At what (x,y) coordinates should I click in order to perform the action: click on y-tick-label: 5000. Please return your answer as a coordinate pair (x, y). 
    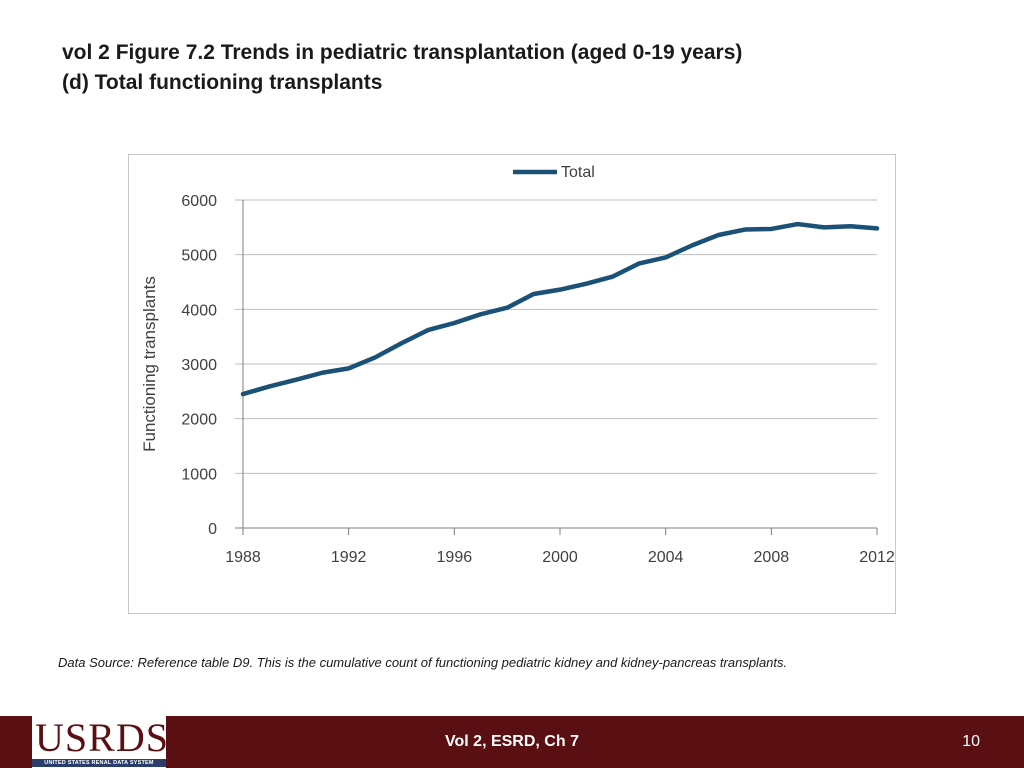
    Looking at the image, I should click on (199, 256).